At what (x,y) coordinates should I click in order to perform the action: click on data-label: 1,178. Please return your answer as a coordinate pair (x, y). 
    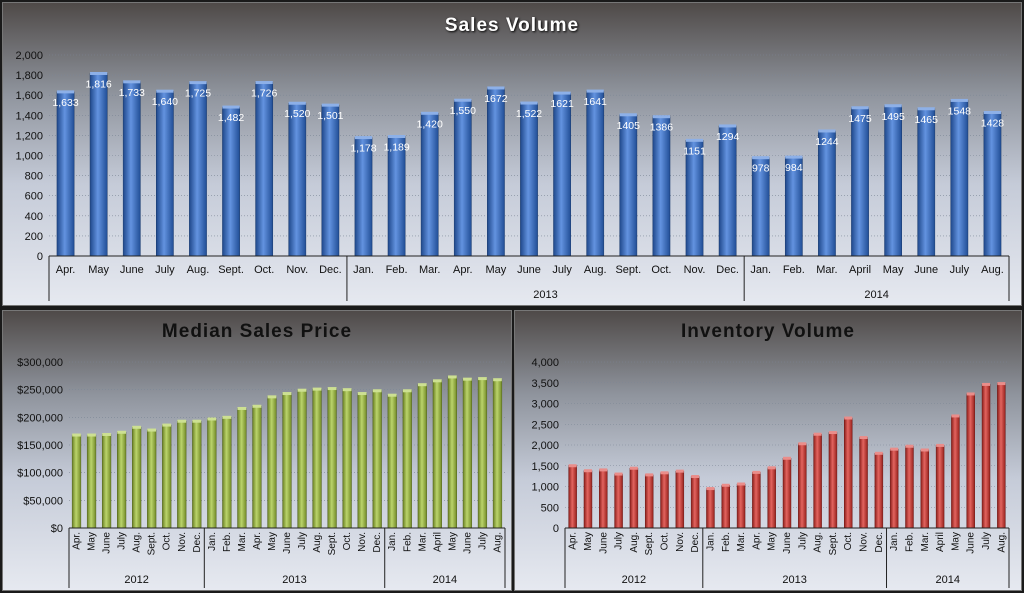
    Looking at the image, I should click on (363, 149).